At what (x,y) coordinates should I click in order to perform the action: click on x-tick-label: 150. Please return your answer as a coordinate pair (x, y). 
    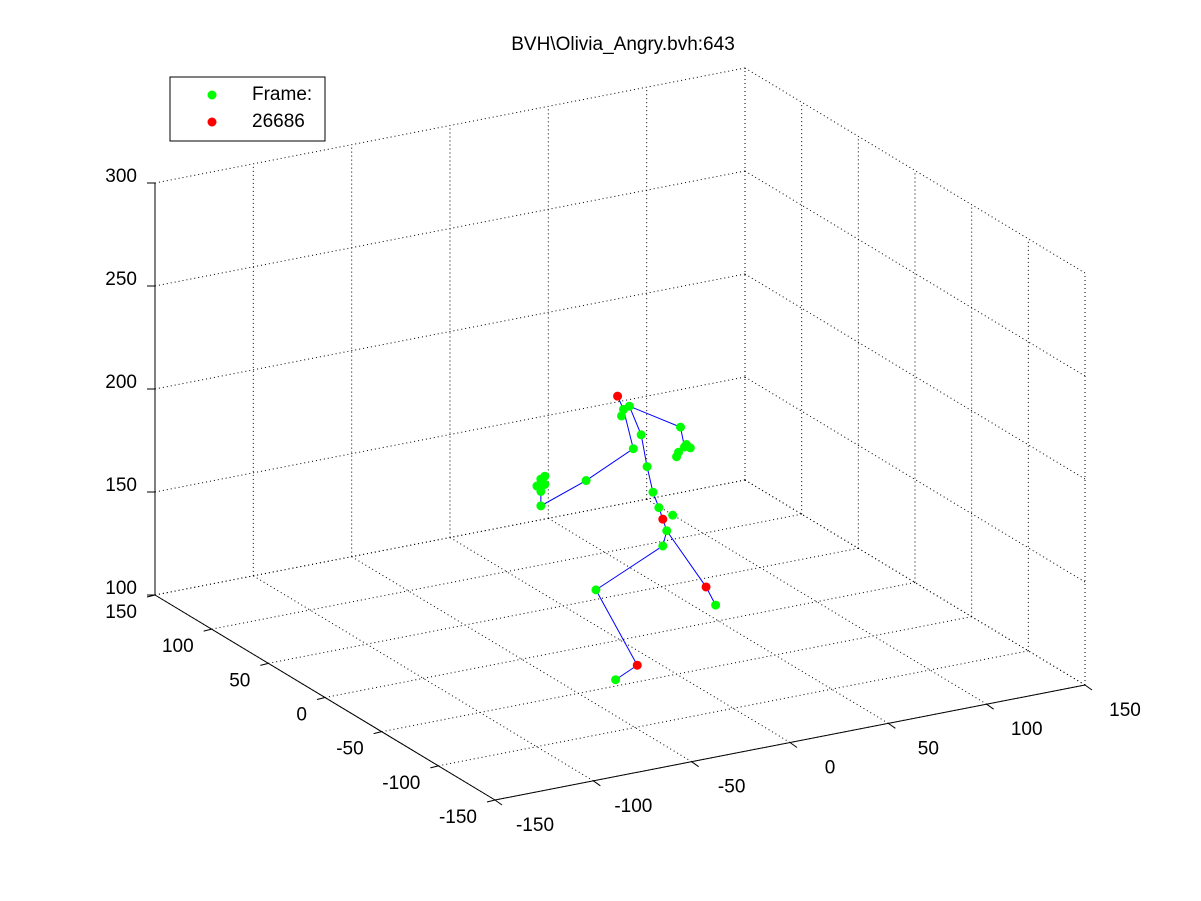
    Looking at the image, I should click on (1125, 710).